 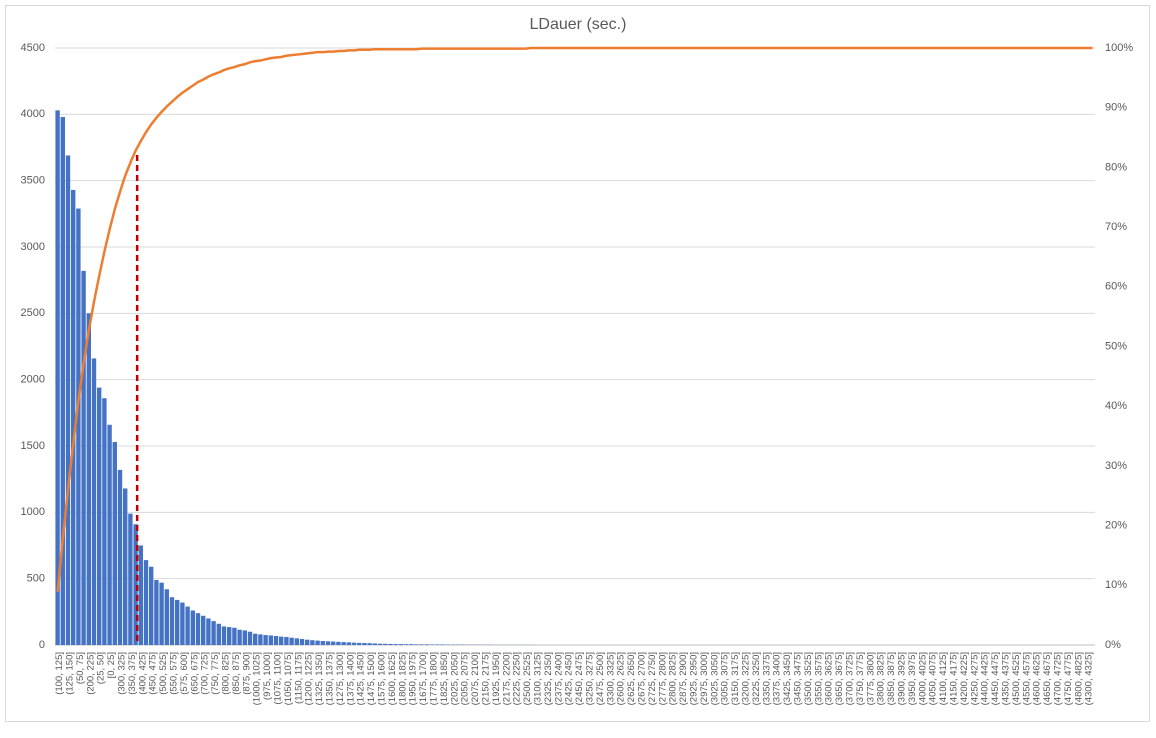 I want to click on y2-tick-label: 10%, so click(x=1116, y=585).